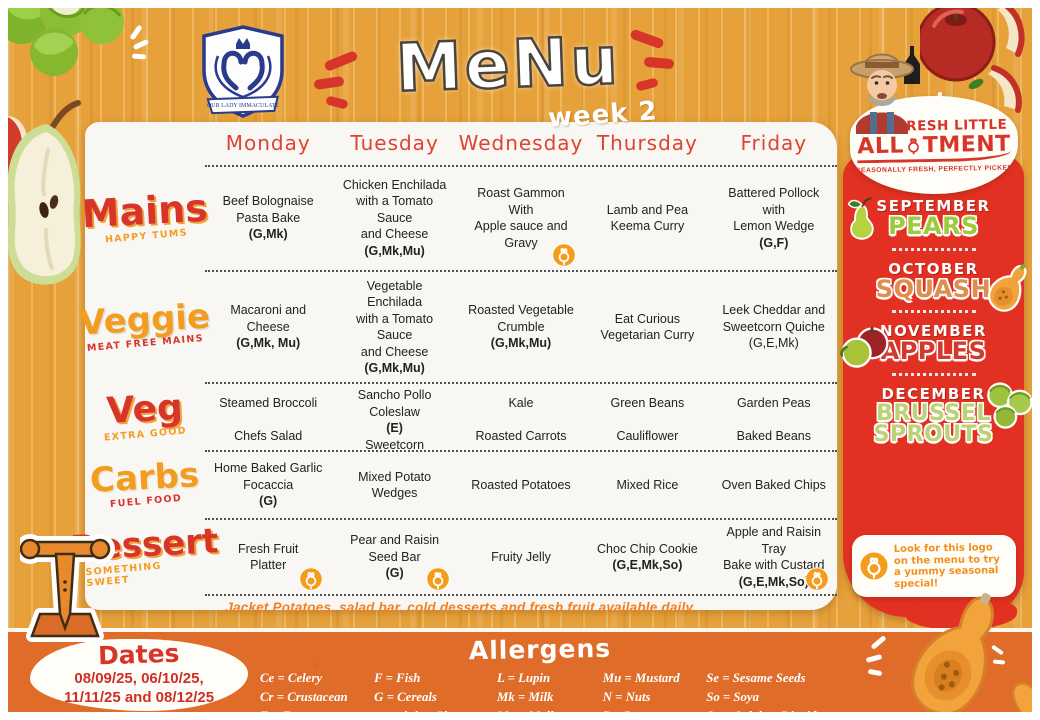 This screenshot has height=720, width=1040. Describe the element at coordinates (641, 678) in the screenshot. I see `allergen-entry: Mu = Mustard` at that location.